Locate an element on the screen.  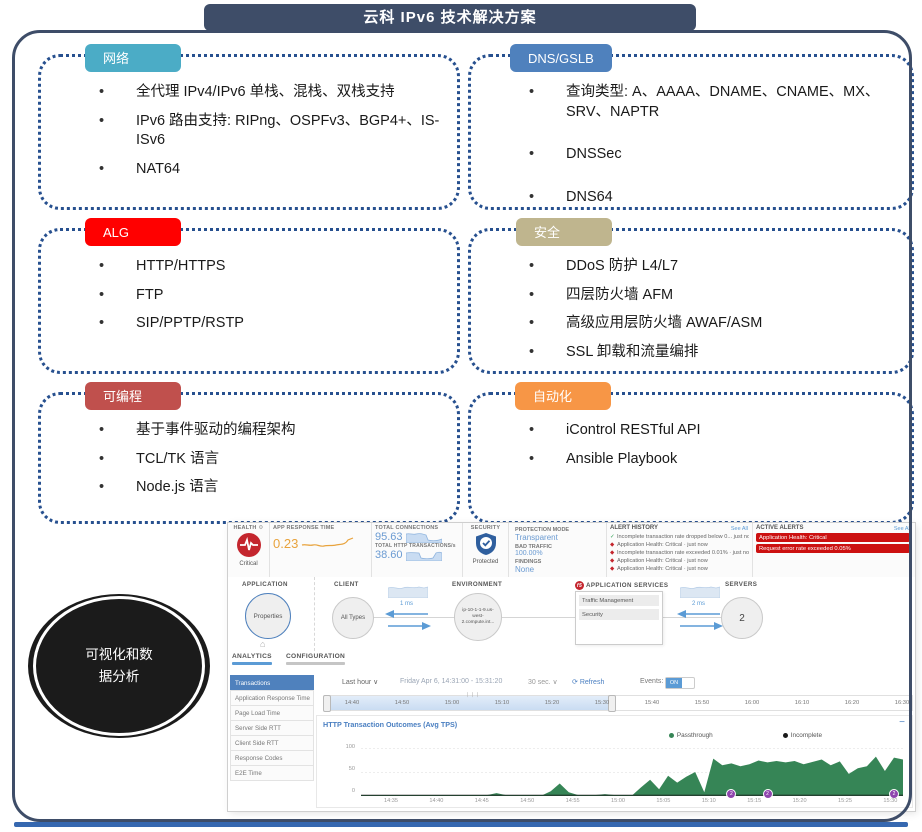
security-label: SECURITY is located at coordinates (485, 528).